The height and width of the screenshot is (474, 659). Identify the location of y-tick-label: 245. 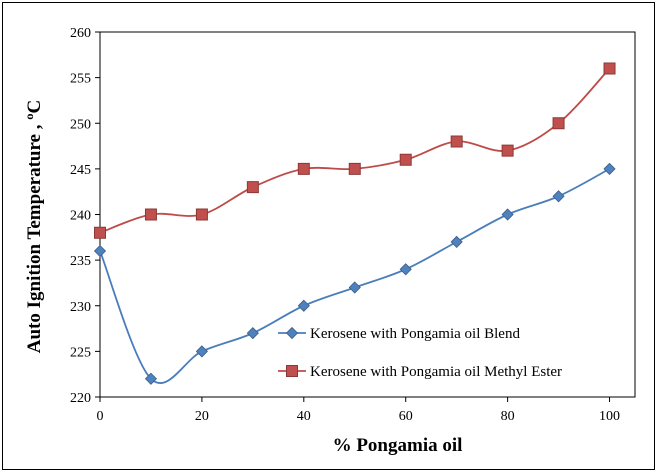
(80, 170).